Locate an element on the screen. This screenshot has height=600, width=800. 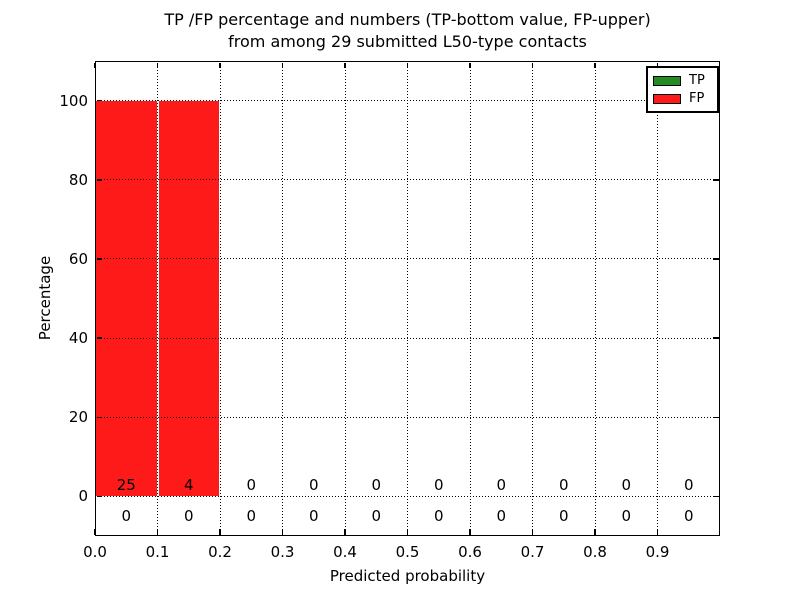
x-tick-label: 0.5 is located at coordinates (407, 552).